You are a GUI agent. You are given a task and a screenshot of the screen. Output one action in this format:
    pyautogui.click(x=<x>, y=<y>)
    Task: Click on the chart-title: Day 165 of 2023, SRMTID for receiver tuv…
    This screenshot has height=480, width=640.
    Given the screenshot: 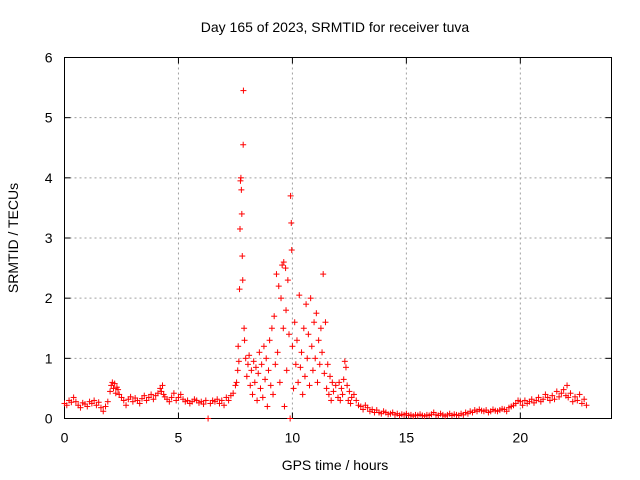 What is the action you would take?
    pyautogui.click(x=335, y=27)
    